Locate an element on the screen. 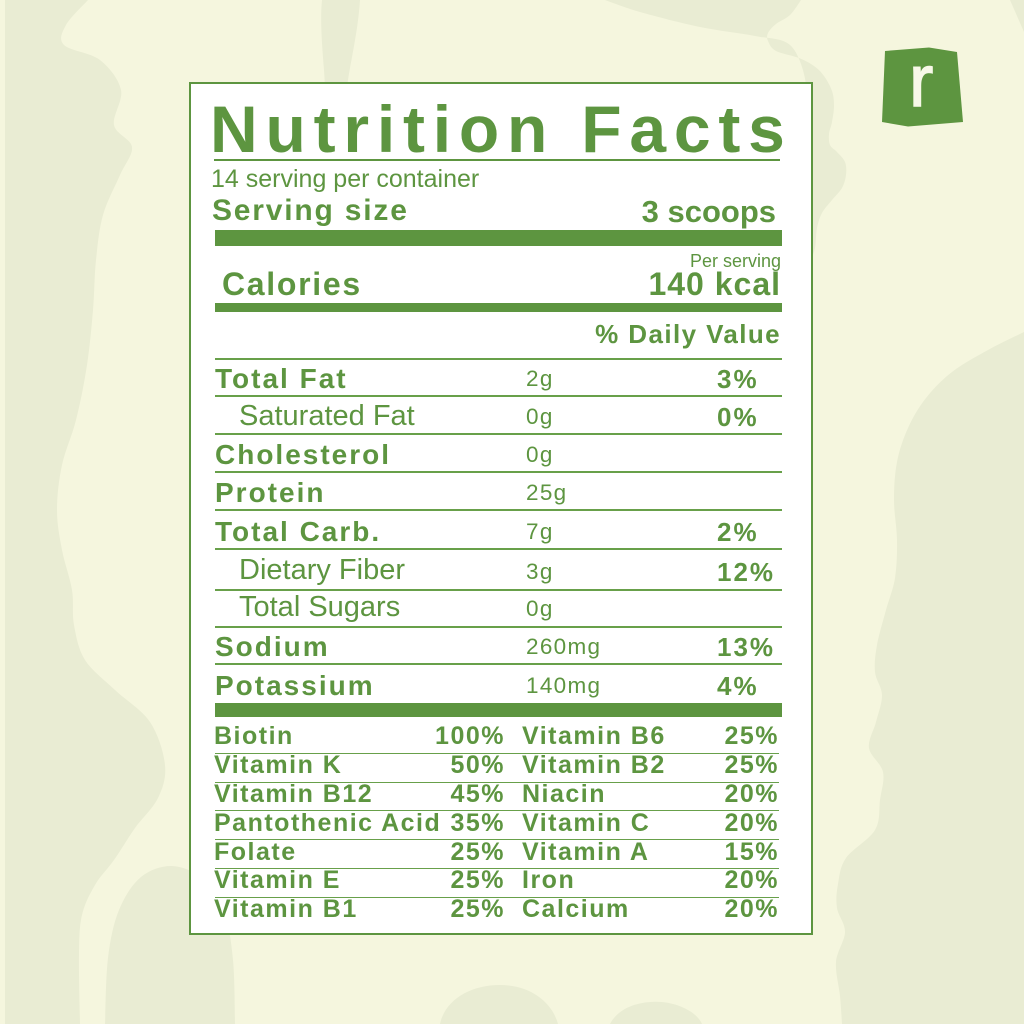 The height and width of the screenshot is (1024, 1024). svg-text: r is located at coordinates (921, 81).